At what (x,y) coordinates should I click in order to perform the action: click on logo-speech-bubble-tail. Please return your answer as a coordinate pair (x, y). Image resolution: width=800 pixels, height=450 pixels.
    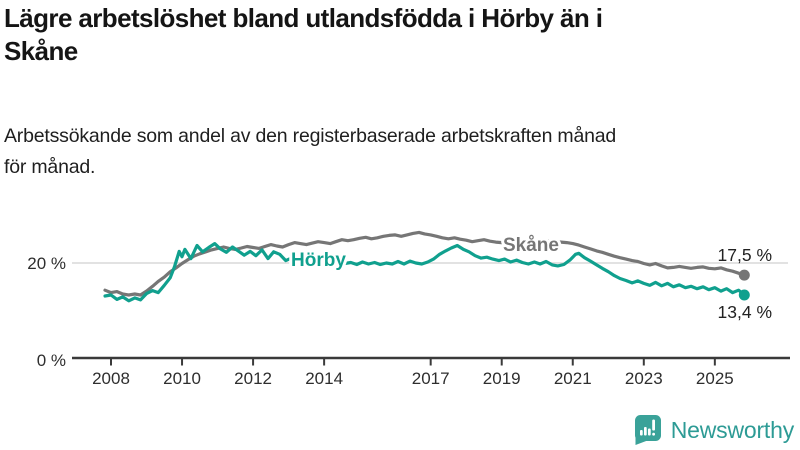
    Looking at the image, I should click on (641, 438).